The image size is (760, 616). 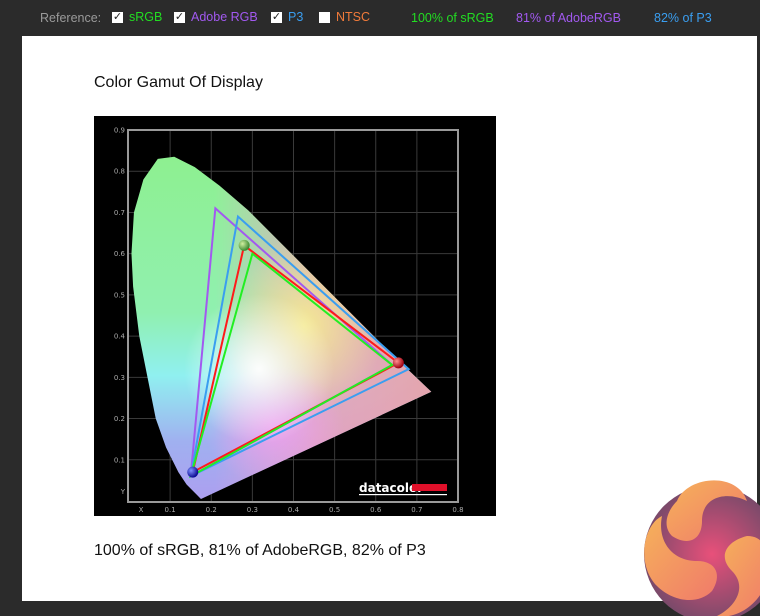 I want to click on x-tick-label: 0.6, so click(x=376, y=510).